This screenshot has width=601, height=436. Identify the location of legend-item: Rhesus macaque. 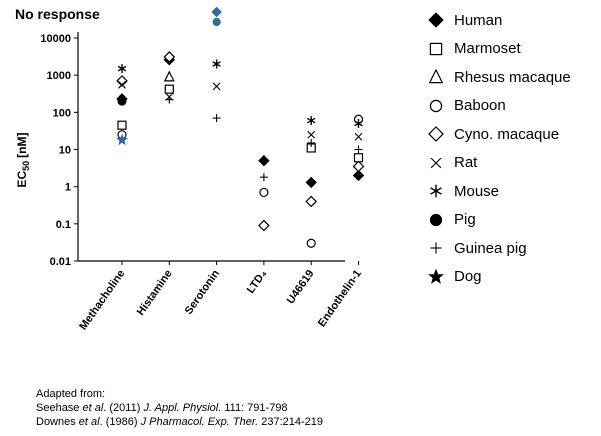
(498, 77).